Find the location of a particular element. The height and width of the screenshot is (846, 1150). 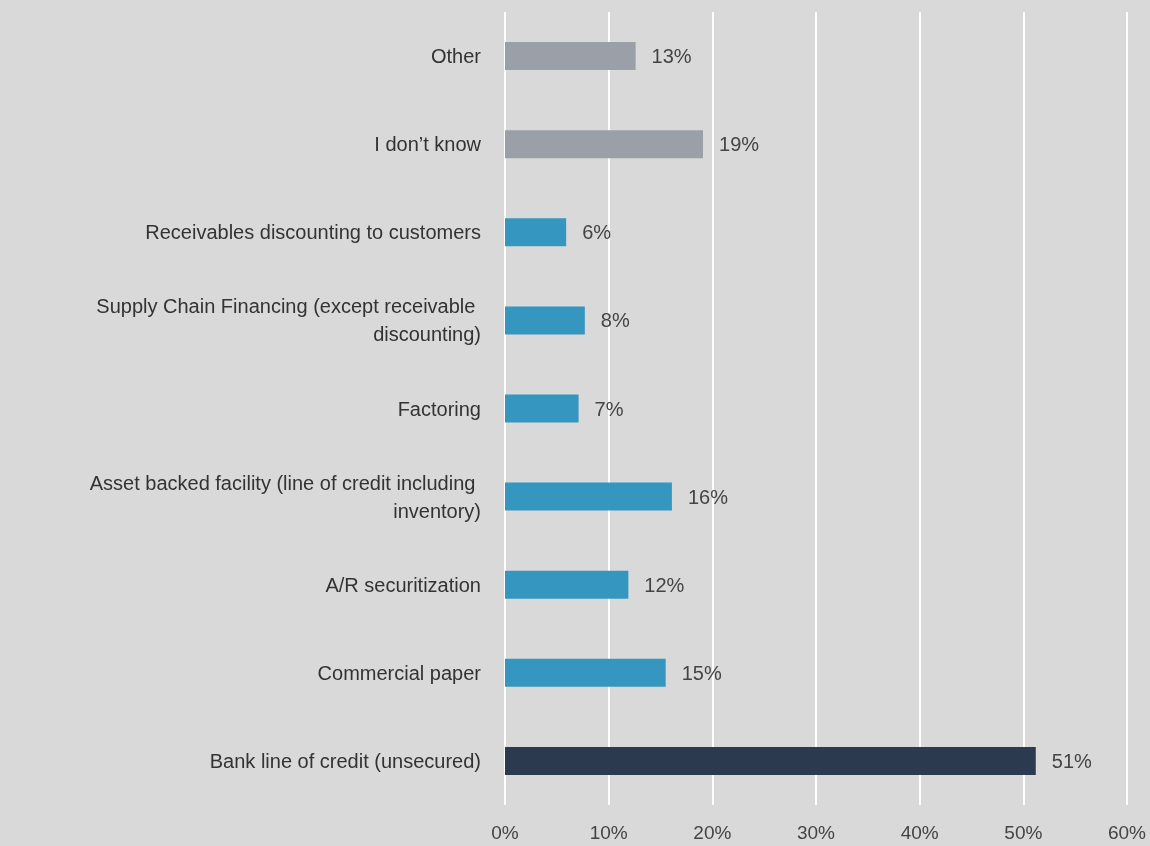

x-tick-label: 30% is located at coordinates (816, 832).